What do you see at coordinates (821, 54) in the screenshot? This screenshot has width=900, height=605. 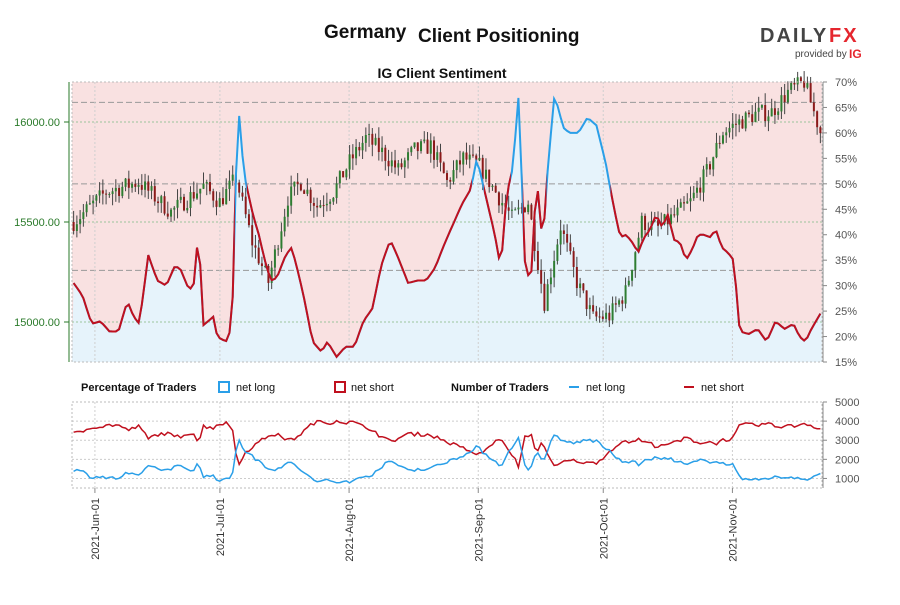 I see `brand-provided-by: provided by` at bounding box center [821, 54].